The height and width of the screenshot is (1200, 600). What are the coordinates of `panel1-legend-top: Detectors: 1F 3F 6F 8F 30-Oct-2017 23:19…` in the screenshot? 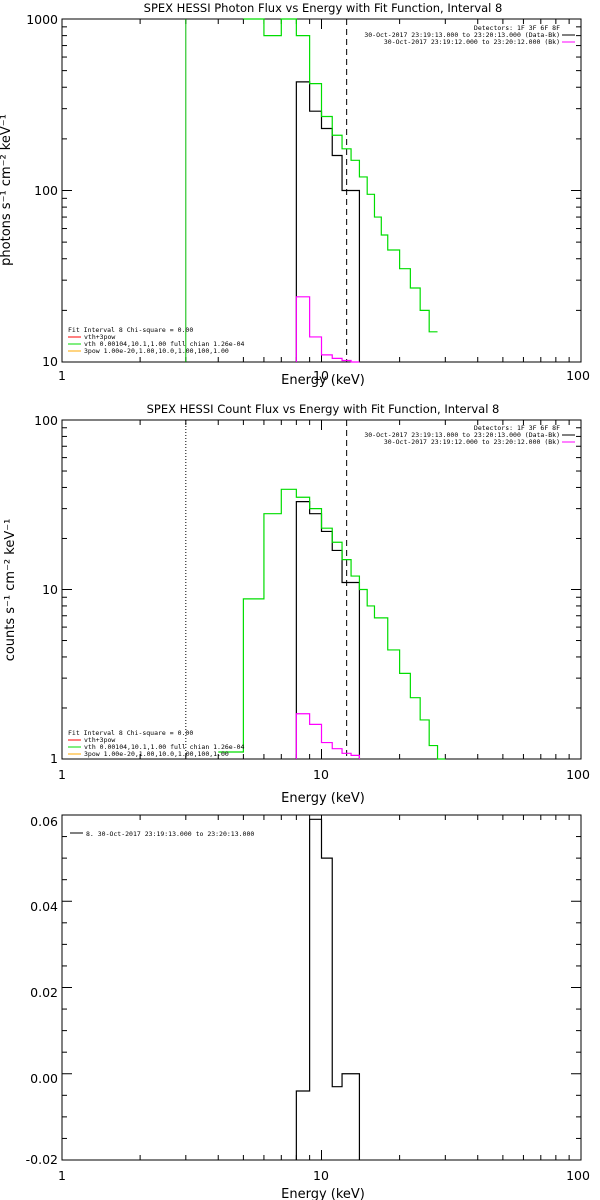 It's located at (469, 35).